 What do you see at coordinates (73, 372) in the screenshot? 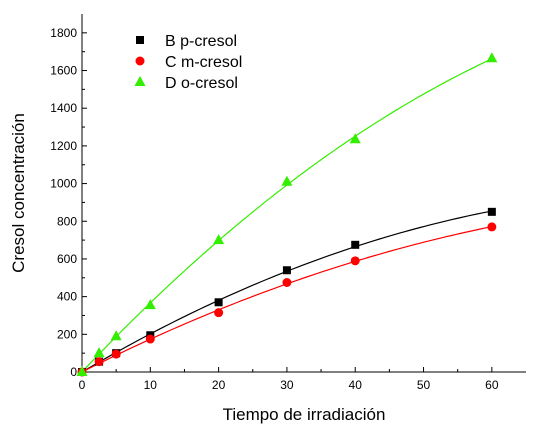
I see `y-tick-label: 0` at bounding box center [73, 372].